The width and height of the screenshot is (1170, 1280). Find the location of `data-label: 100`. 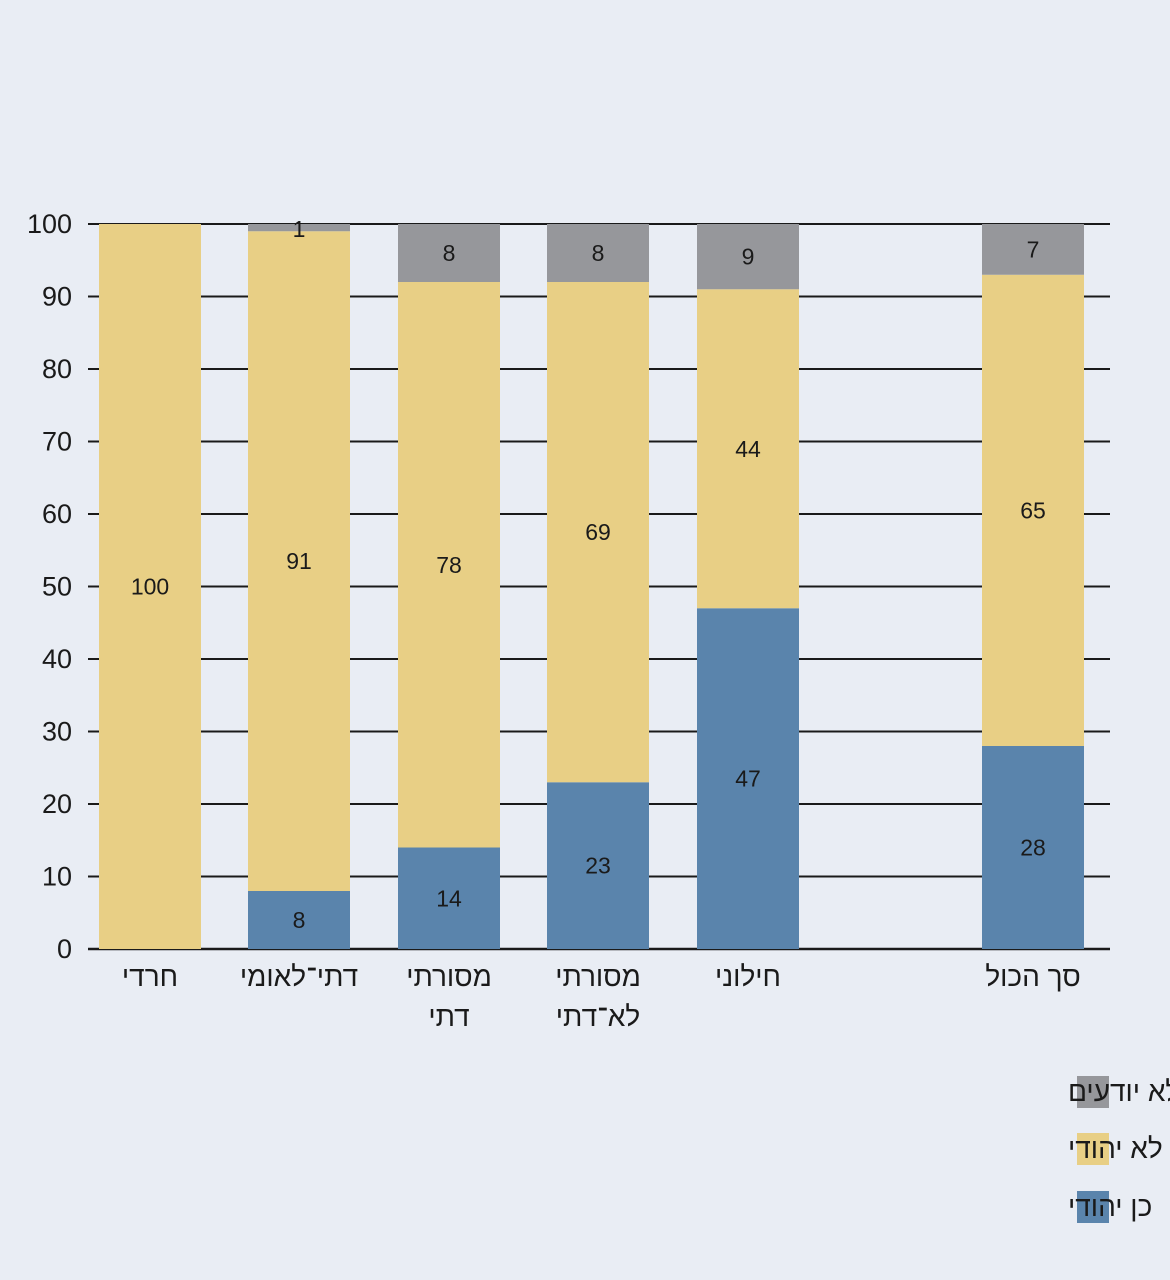

data-label: 100 is located at coordinates (150, 587).